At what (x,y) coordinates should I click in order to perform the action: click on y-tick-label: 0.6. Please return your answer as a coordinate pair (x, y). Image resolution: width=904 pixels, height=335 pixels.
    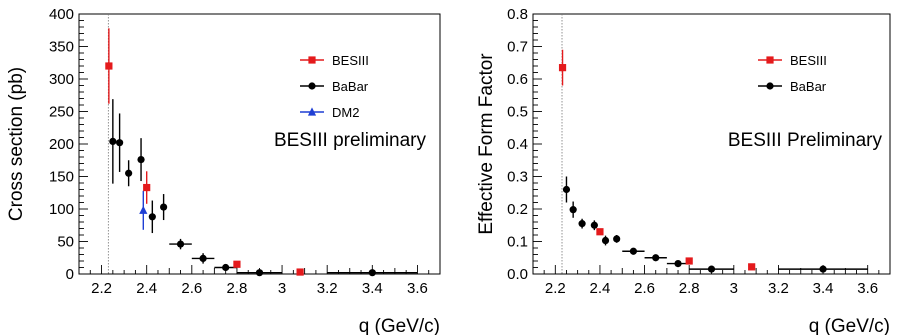
    Looking at the image, I should click on (517, 79).